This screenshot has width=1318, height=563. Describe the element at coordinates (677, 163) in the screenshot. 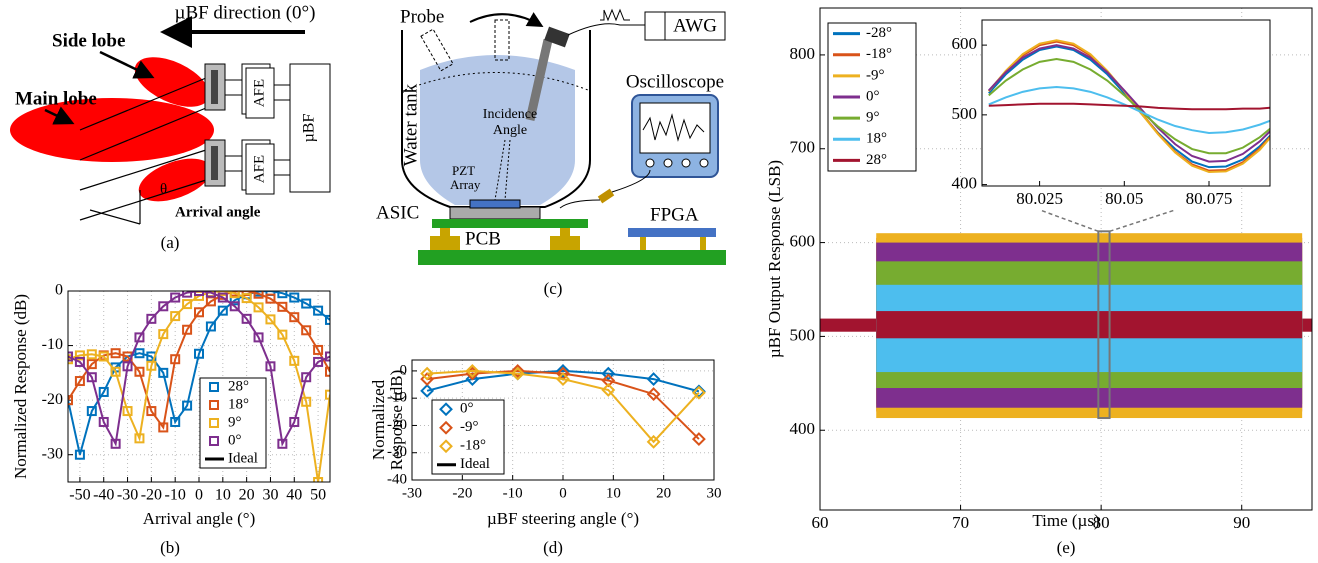

I see `scope-knobs` at that location.